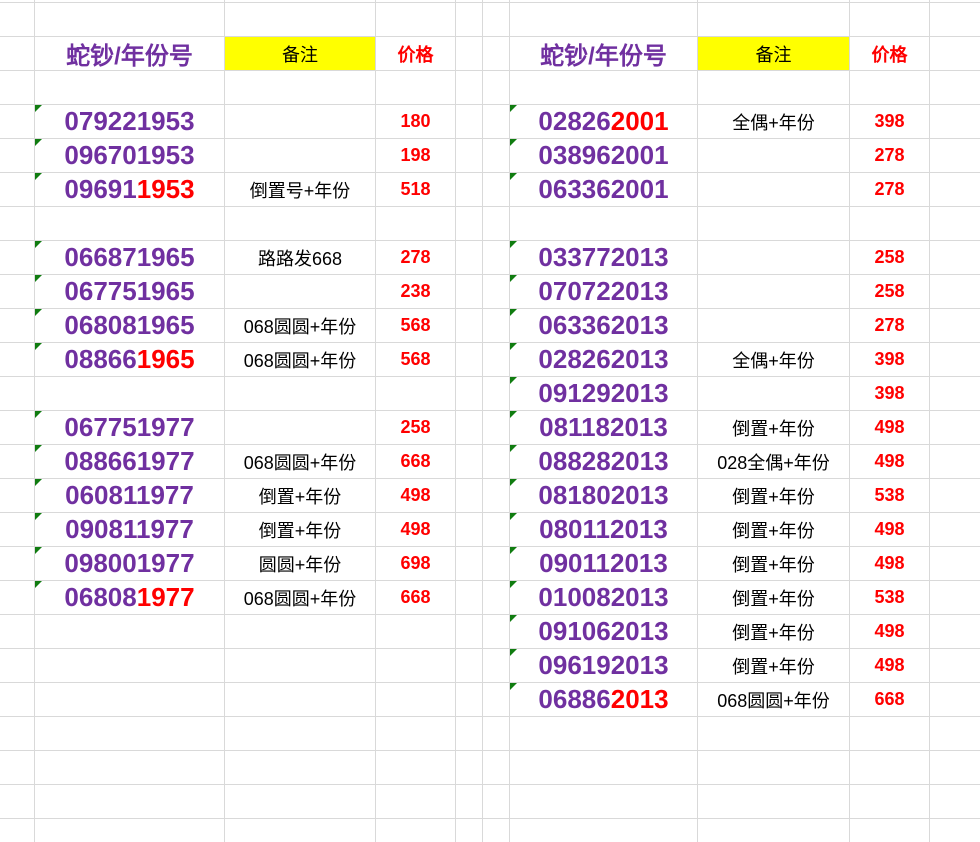 The height and width of the screenshot is (842, 980). What do you see at coordinates (129, 257) in the screenshot?
I see `serial-number-cell: 066871965` at bounding box center [129, 257].